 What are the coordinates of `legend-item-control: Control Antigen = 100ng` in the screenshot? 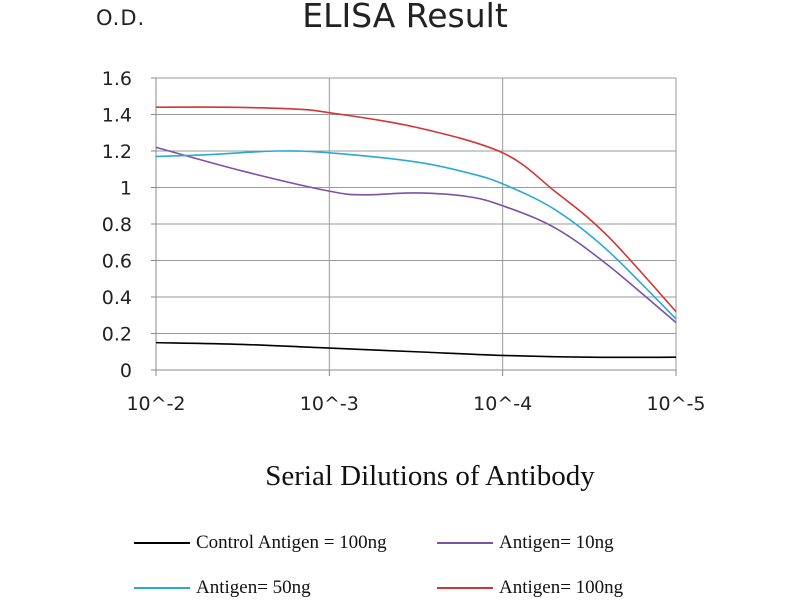 It's located at (260, 543).